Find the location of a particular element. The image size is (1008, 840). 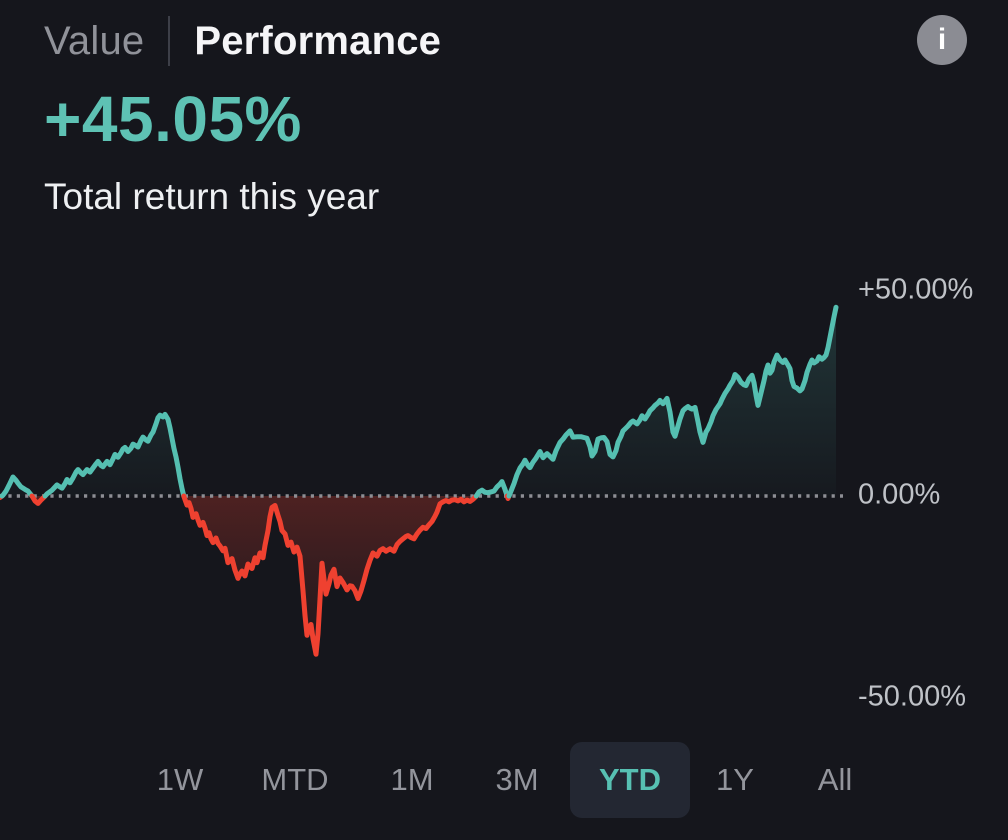

range-tab-1y: 1Y is located at coordinates (735, 779).